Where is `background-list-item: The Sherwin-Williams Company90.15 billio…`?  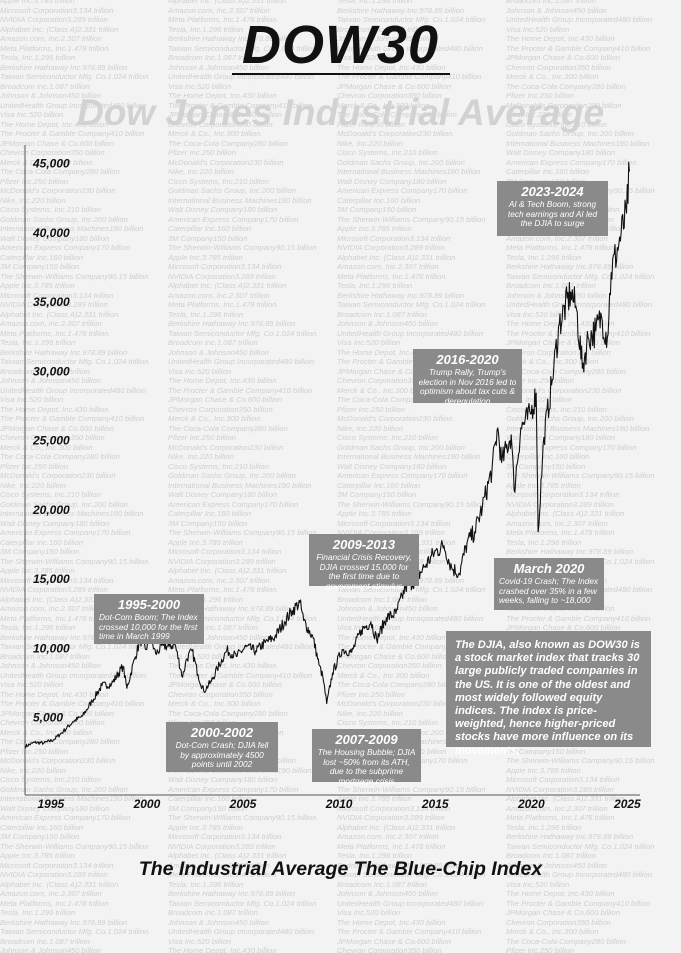 background-list-item: The Sherwin-Williams Company90.15 billio… is located at coordinates (242, 247).